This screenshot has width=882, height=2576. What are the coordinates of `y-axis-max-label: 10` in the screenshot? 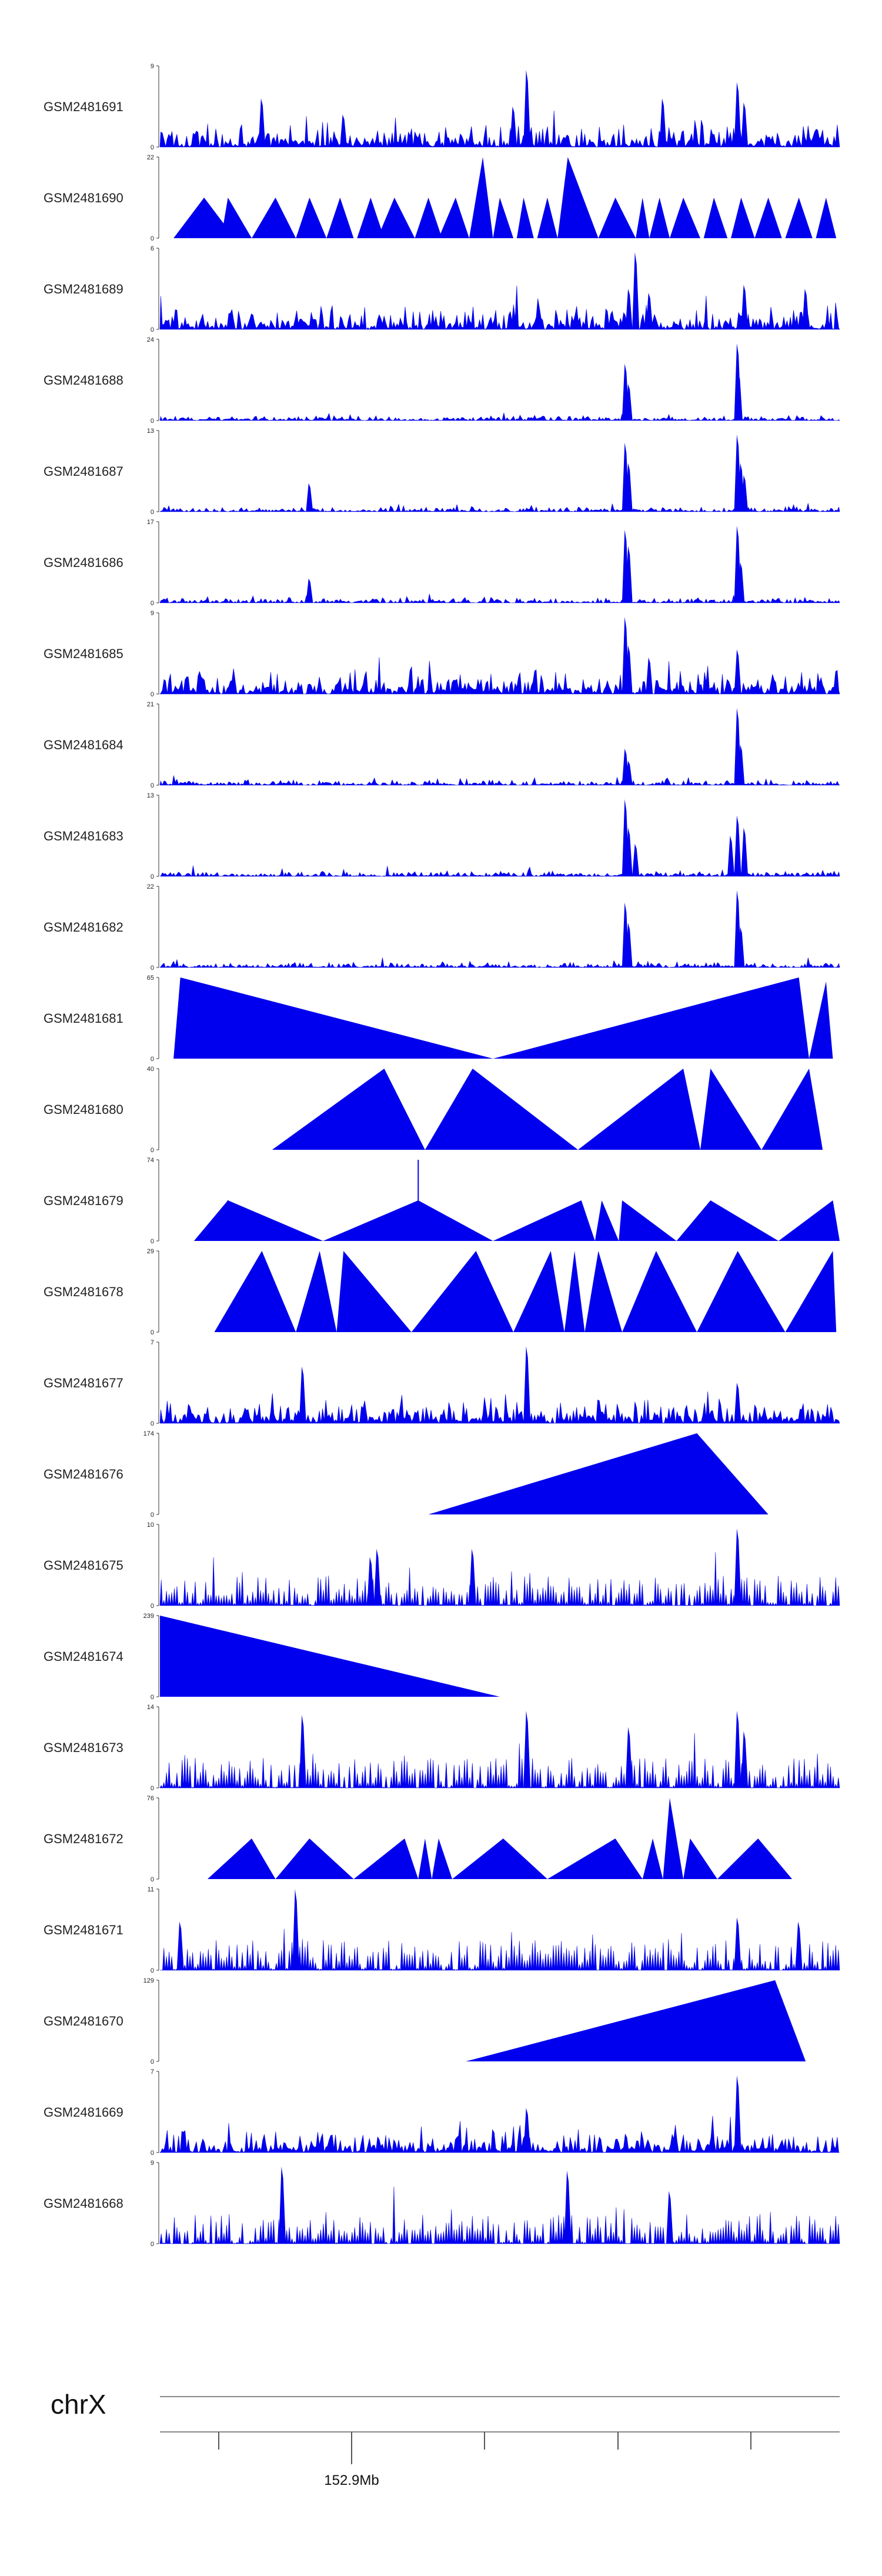 It's located at (150, 1525).